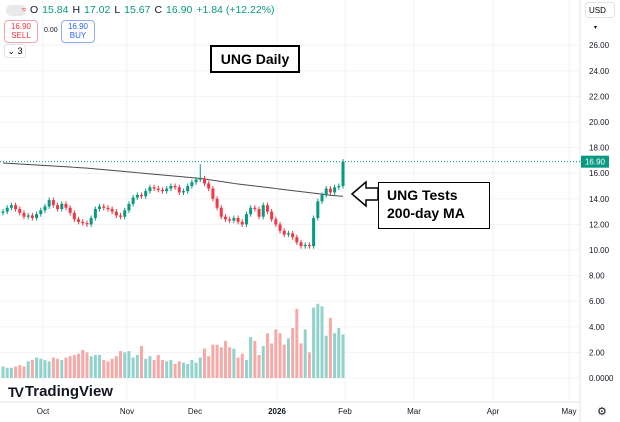 The width and height of the screenshot is (620, 422). What do you see at coordinates (434, 205) in the screenshot?
I see `callout-annotation: UNG Tests 200-day MA` at bounding box center [434, 205].